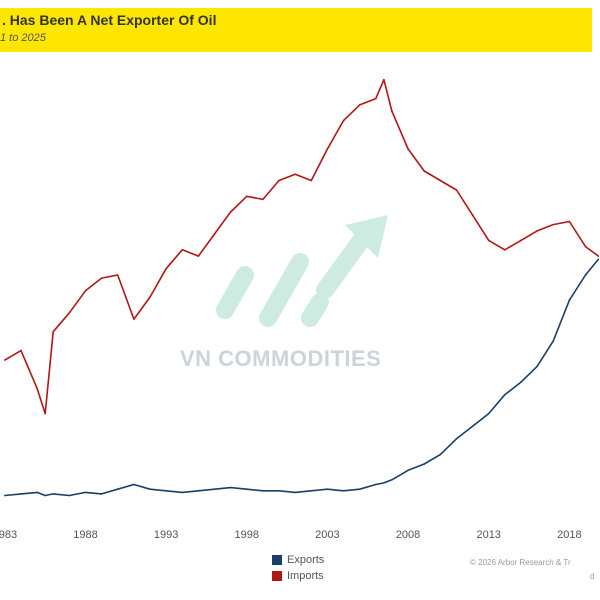  Describe the element at coordinates (247, 535) in the screenshot. I see `x-tick-label: 1998` at that location.